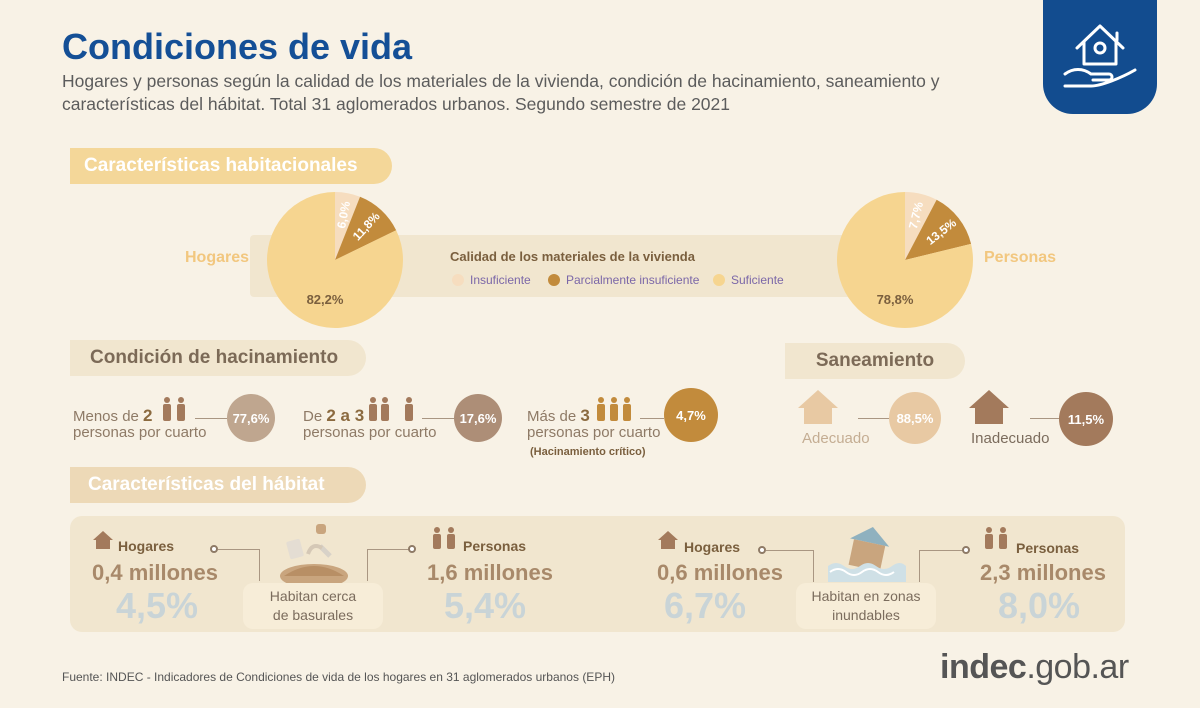 This screenshot has height=708, width=1200. I want to click on house-in-hand-icon, so click(1100, 56).